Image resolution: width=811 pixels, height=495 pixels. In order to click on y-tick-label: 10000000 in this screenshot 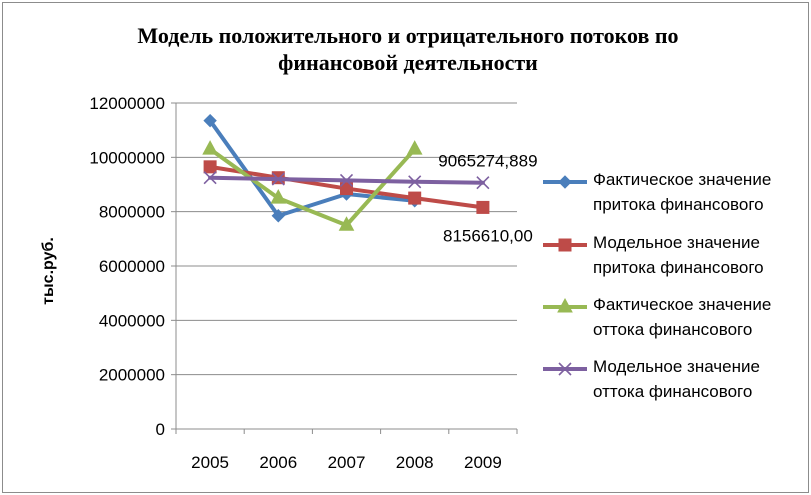, I will do `click(127, 157)`.